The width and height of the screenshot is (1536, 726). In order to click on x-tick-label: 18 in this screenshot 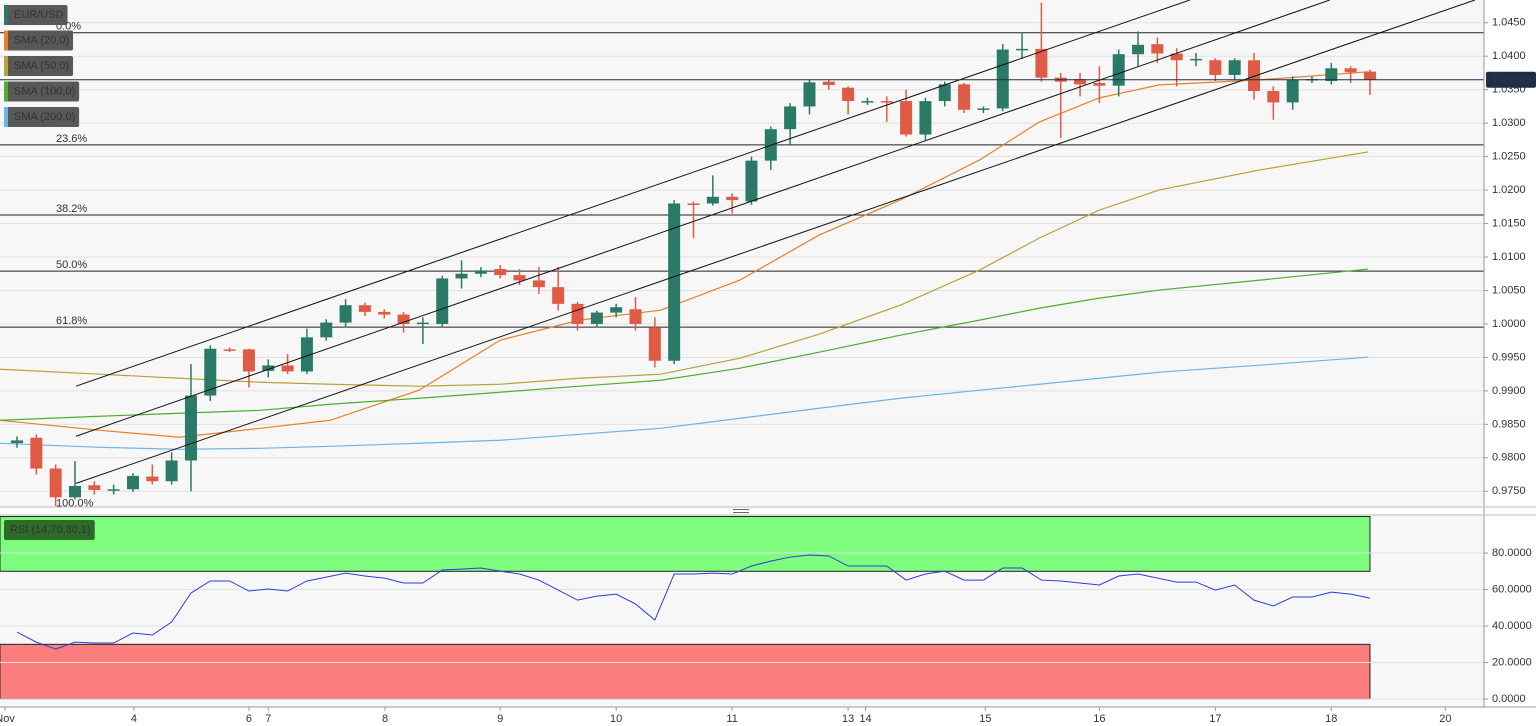, I will do `click(1331, 719)`.